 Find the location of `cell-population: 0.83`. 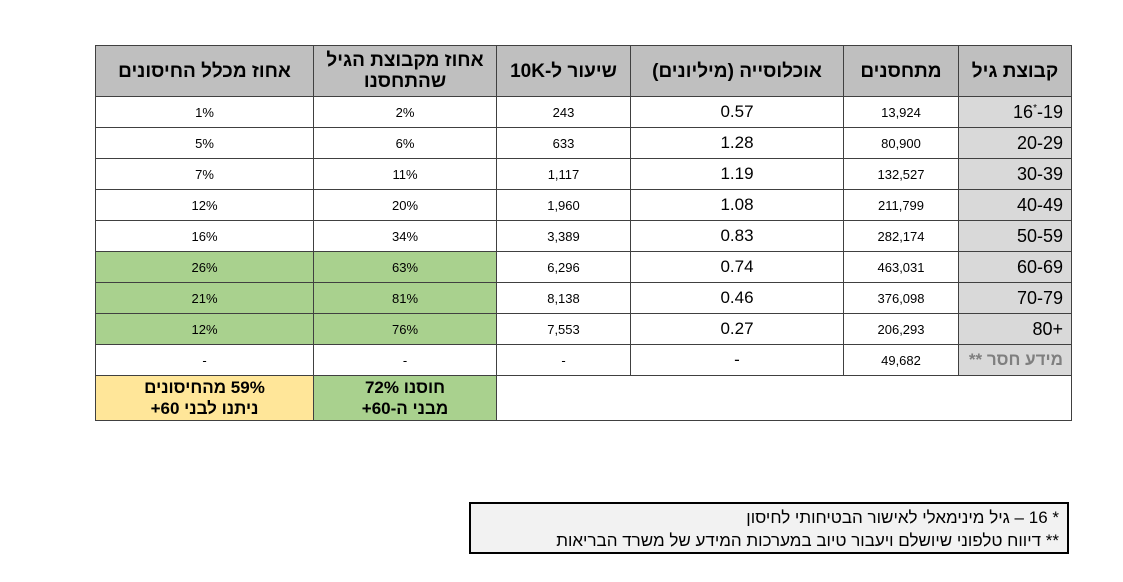

cell-population: 0.83 is located at coordinates (737, 236).